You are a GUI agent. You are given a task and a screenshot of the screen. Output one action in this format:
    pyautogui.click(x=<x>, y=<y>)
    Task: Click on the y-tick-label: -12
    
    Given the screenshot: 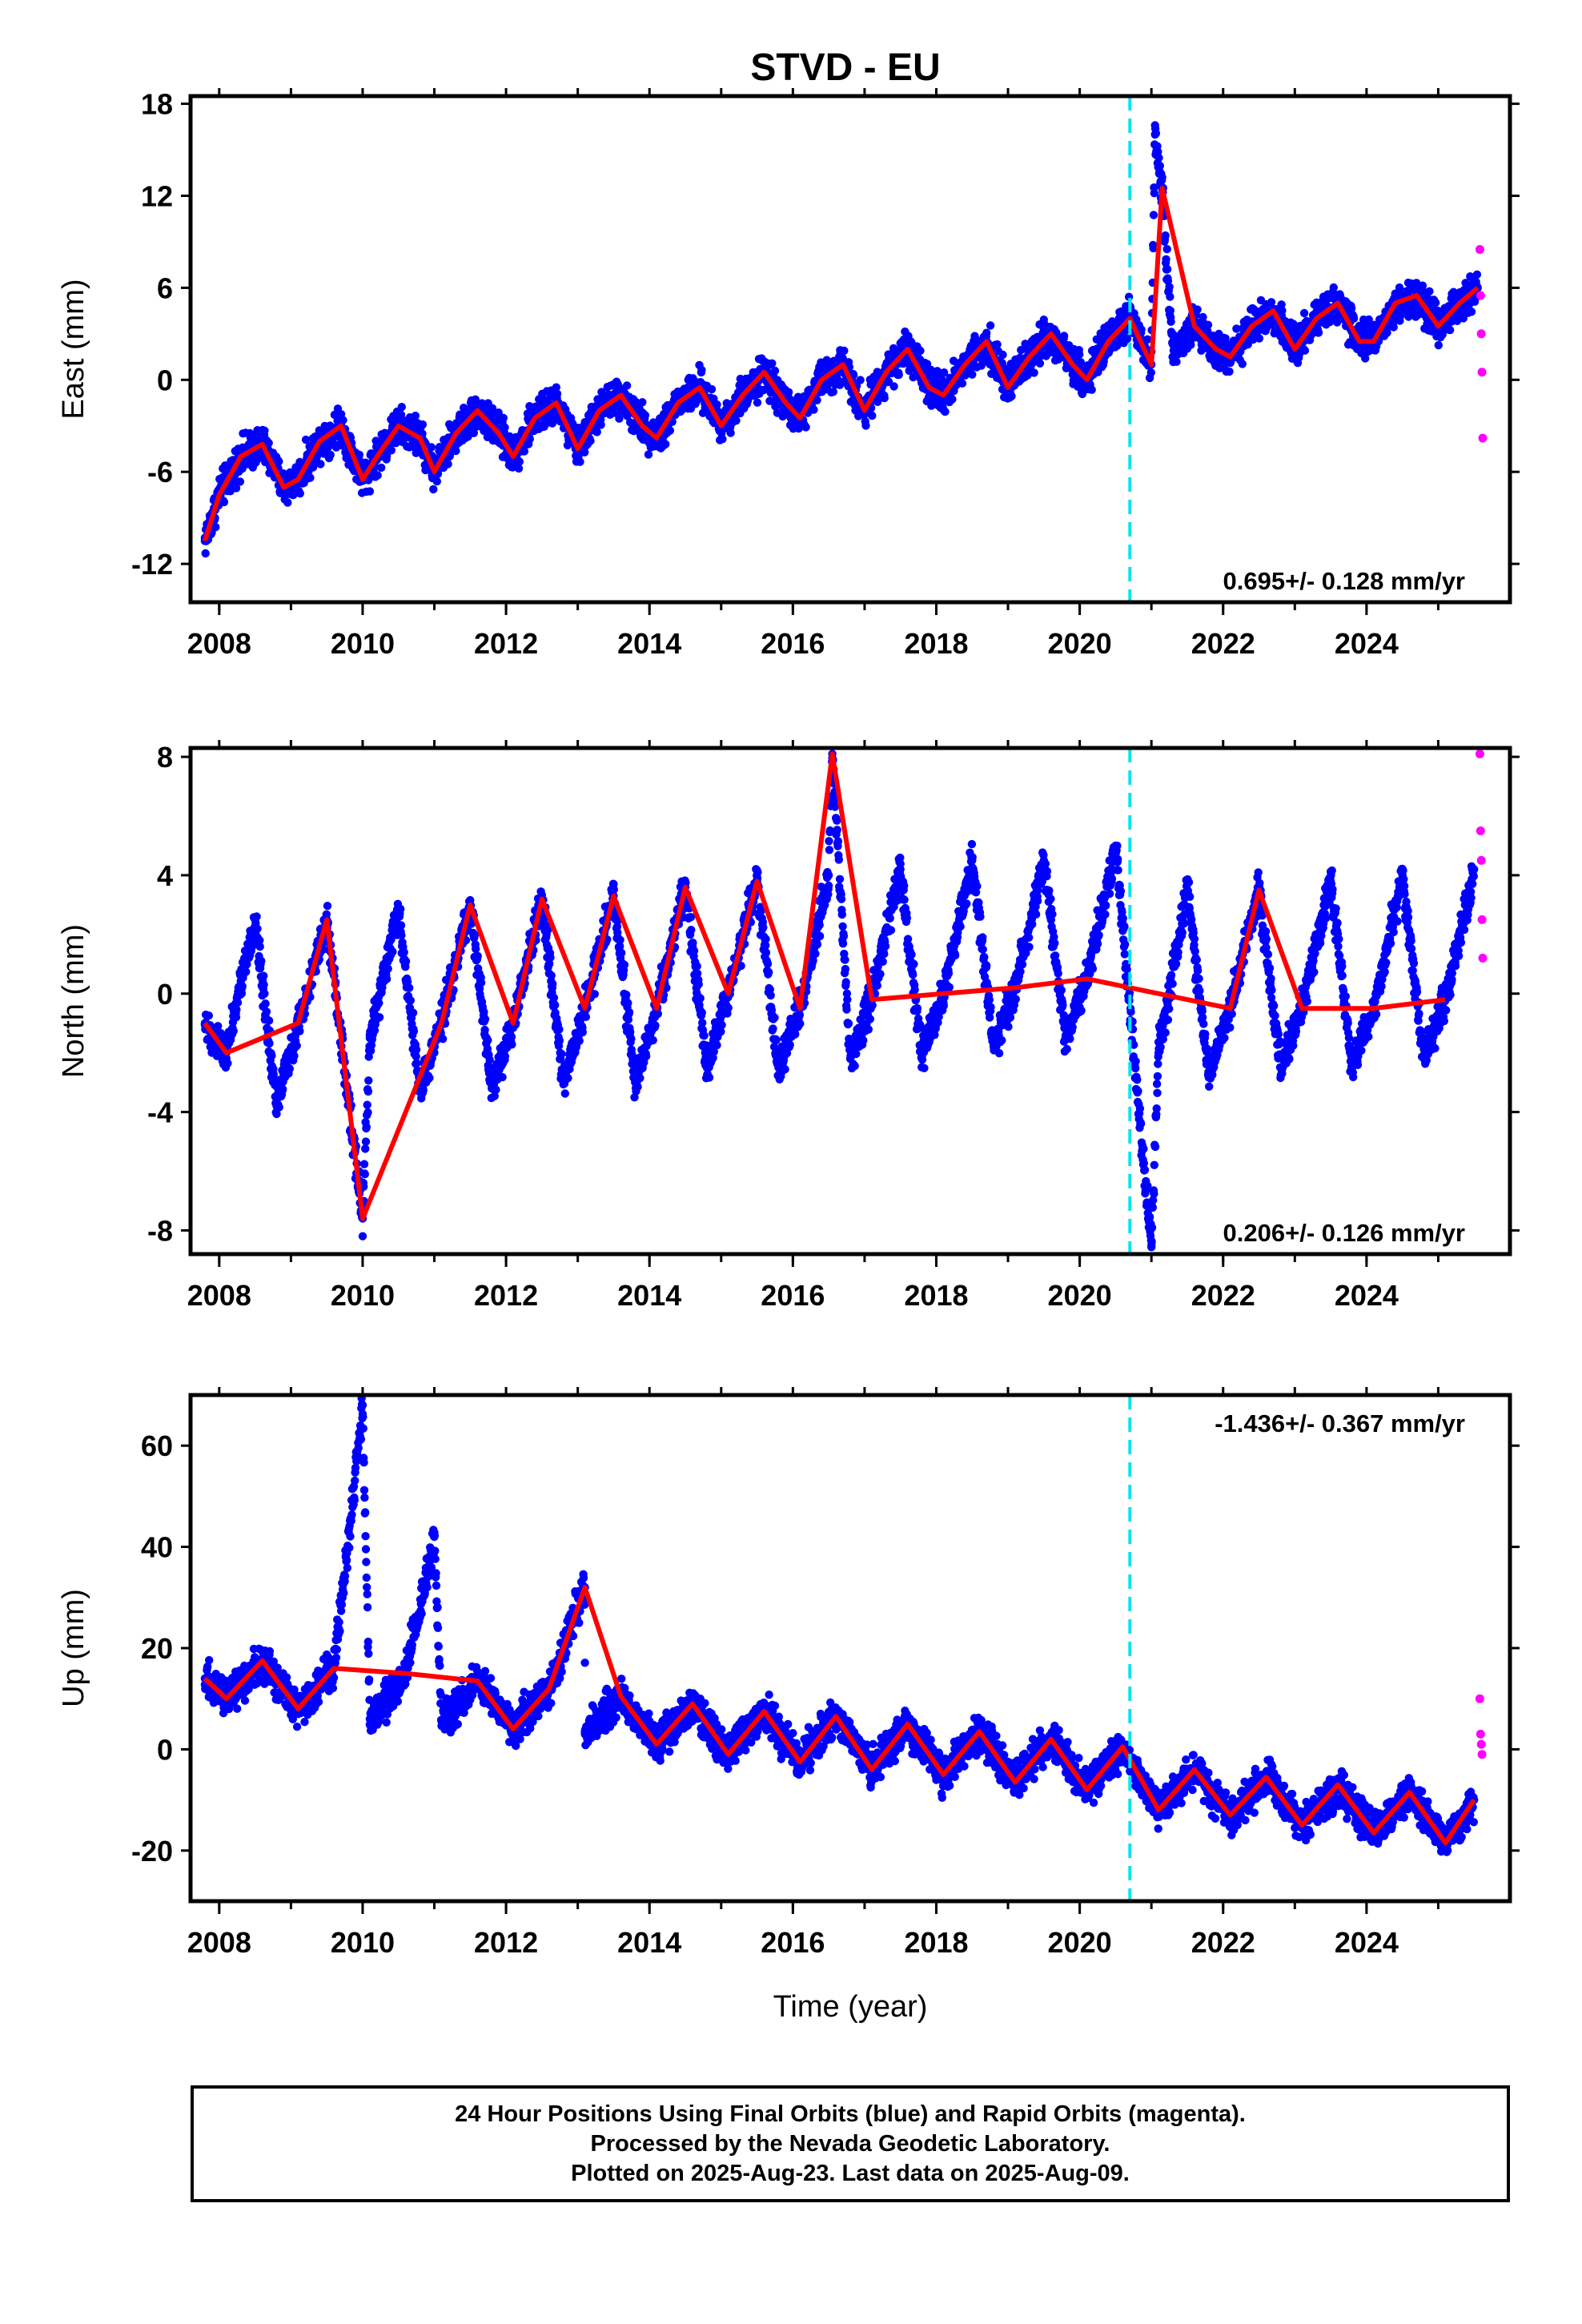 What is the action you would take?
    pyautogui.click(x=152, y=564)
    